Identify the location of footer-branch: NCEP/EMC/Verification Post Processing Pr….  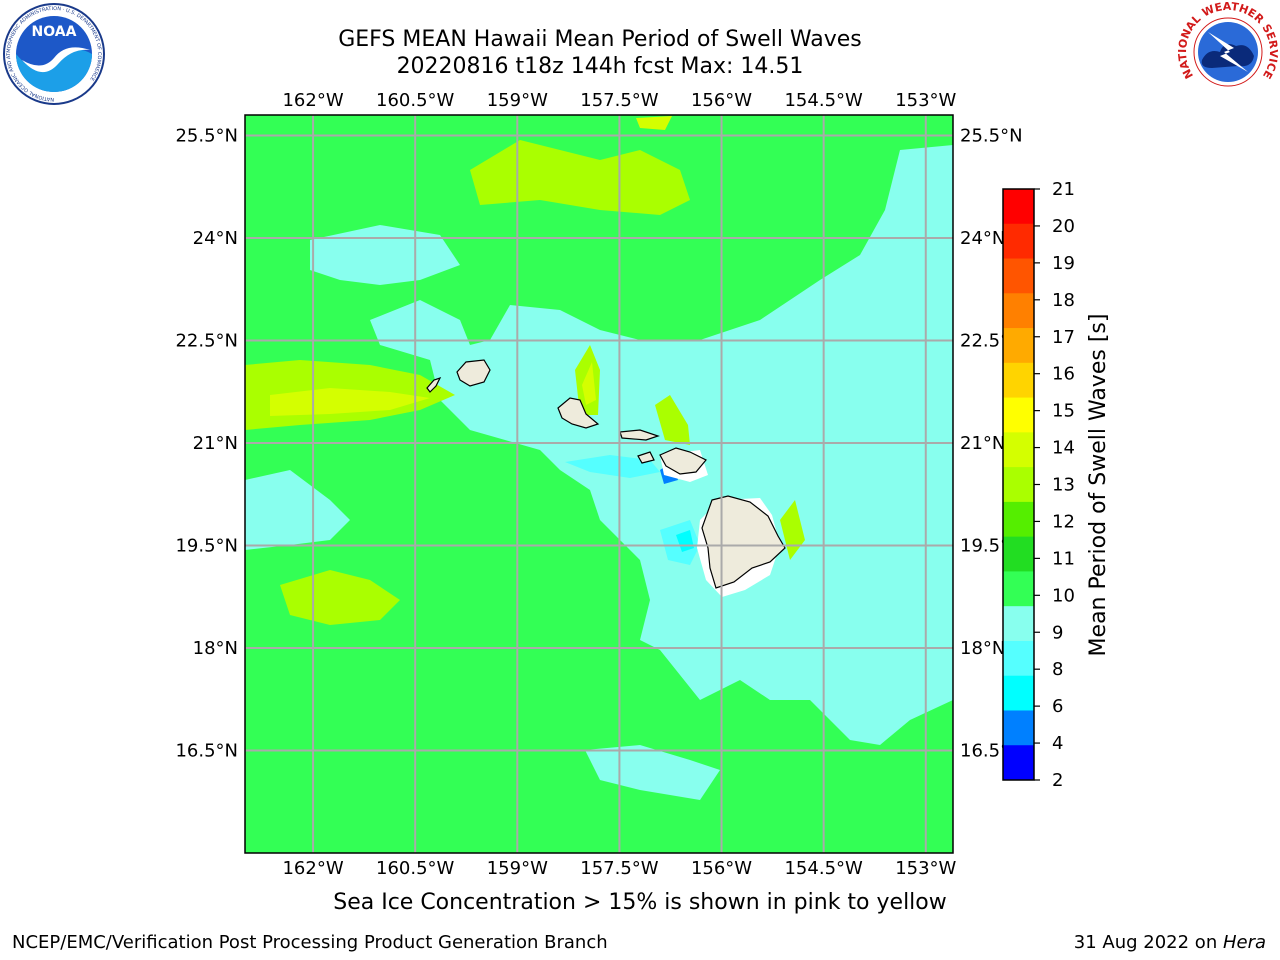
(310, 942).